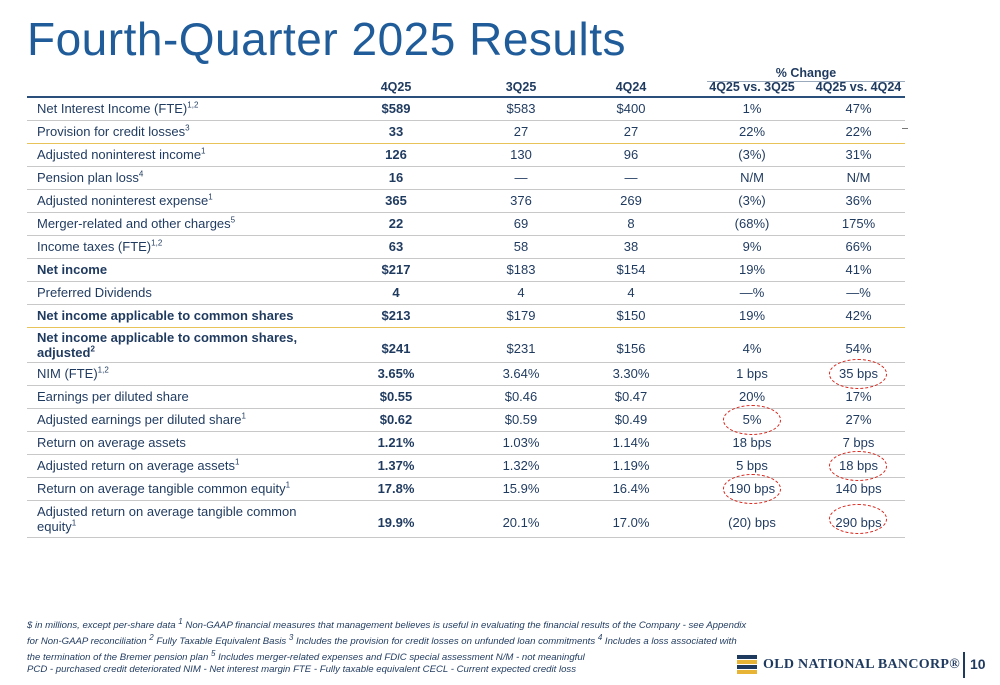 The image size is (1000, 685). I want to click on footnote-text: $ in millions, except per-share data, so click(103, 626).